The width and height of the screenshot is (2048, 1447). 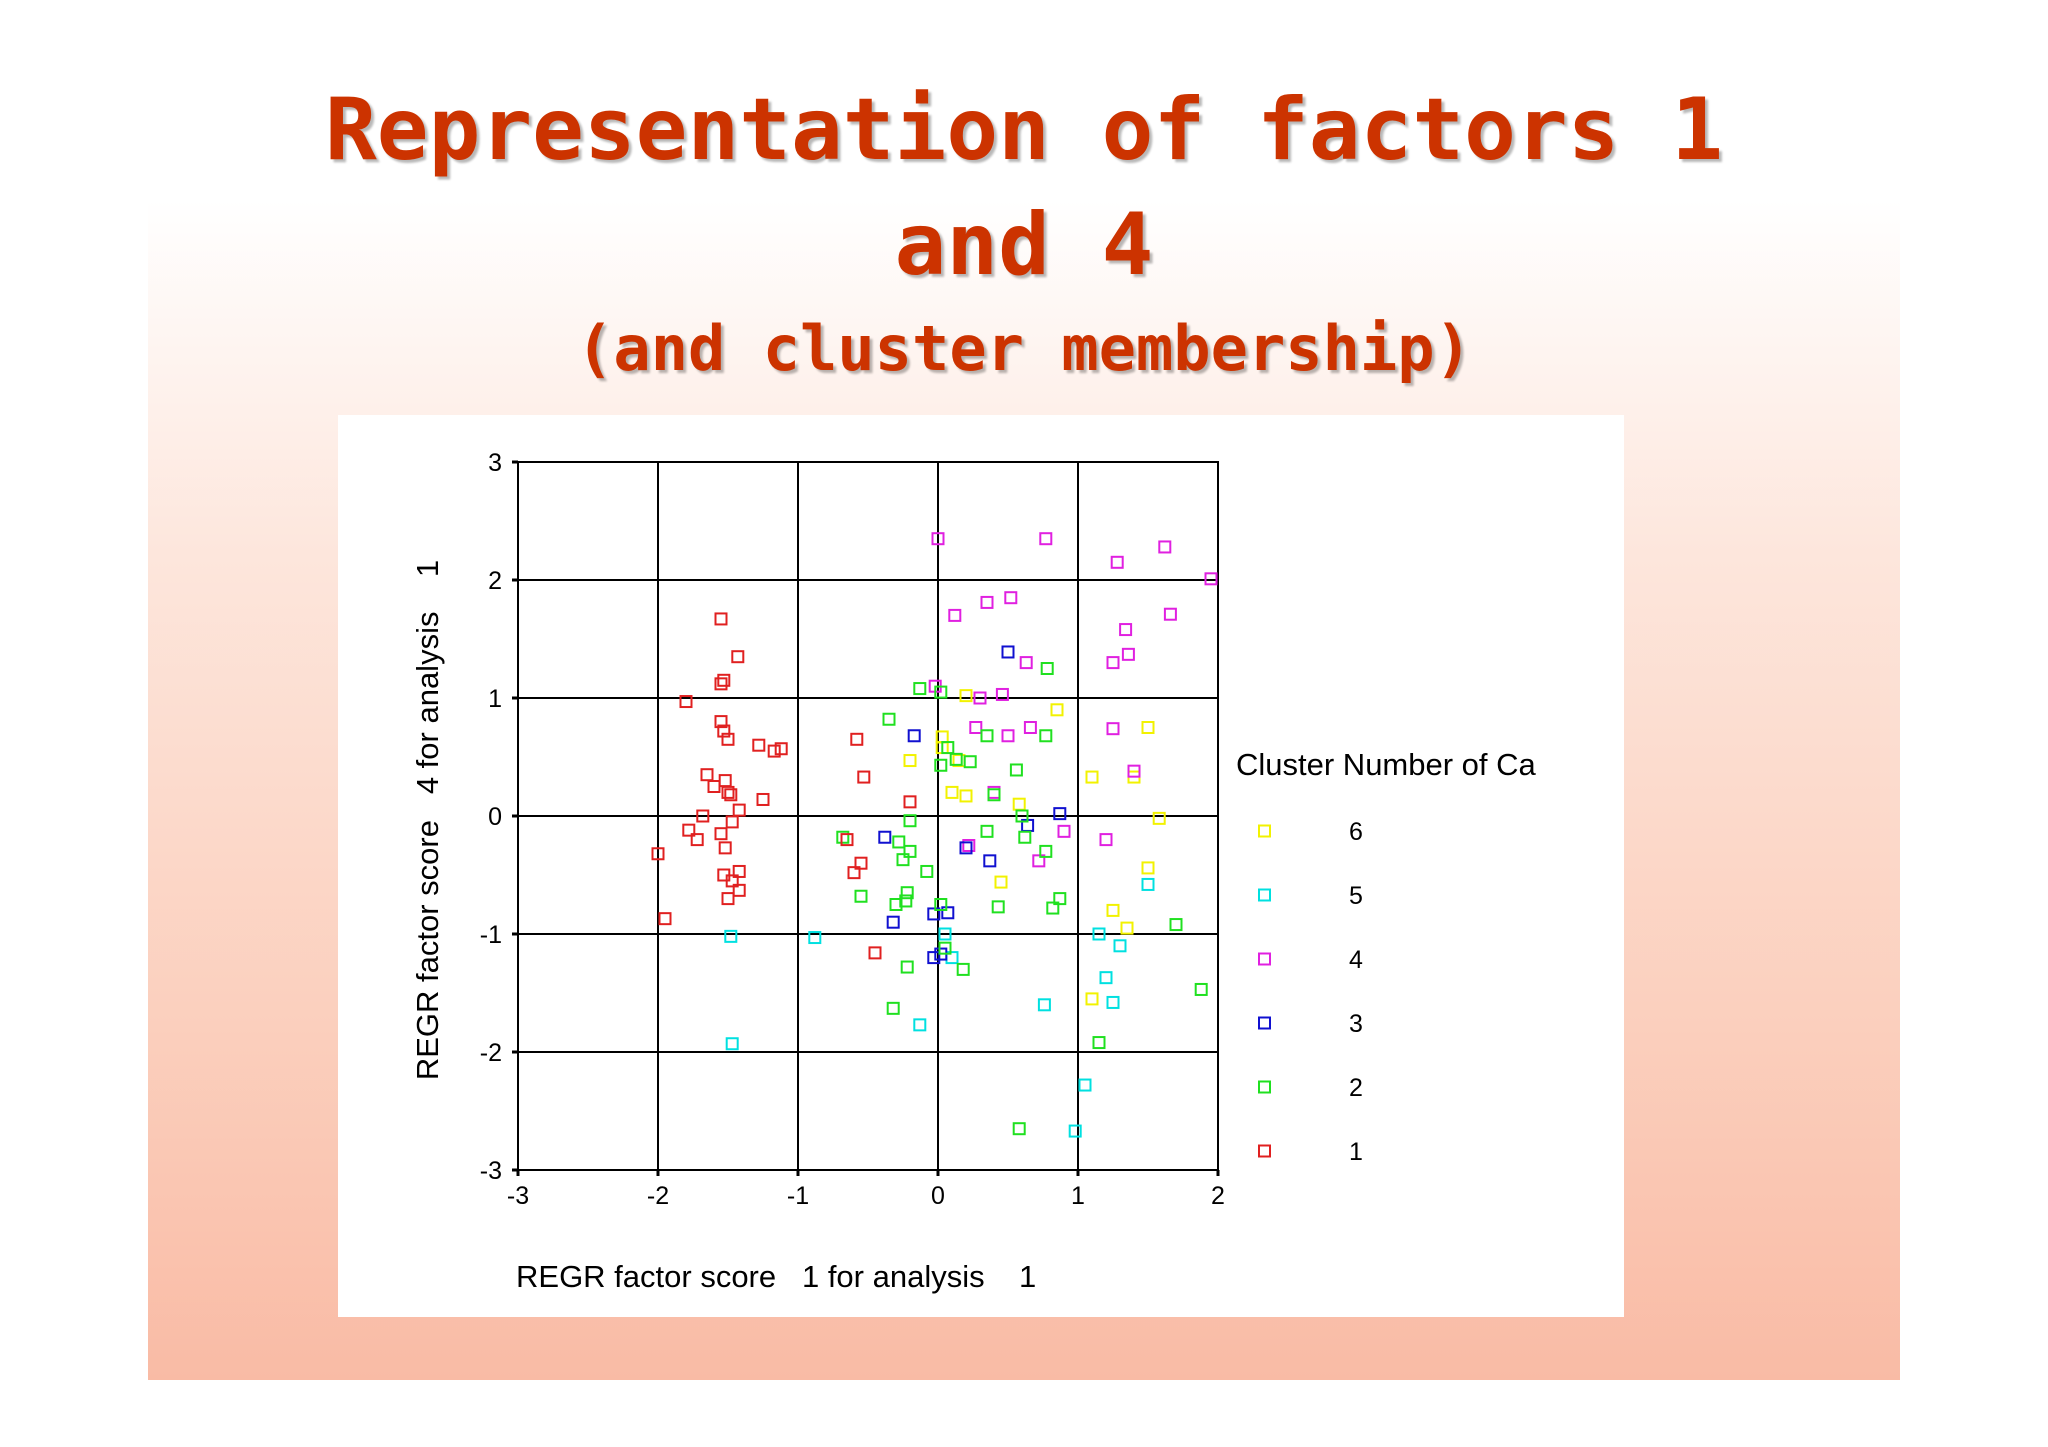 What do you see at coordinates (1356, 832) in the screenshot?
I see `legend-label: 6` at bounding box center [1356, 832].